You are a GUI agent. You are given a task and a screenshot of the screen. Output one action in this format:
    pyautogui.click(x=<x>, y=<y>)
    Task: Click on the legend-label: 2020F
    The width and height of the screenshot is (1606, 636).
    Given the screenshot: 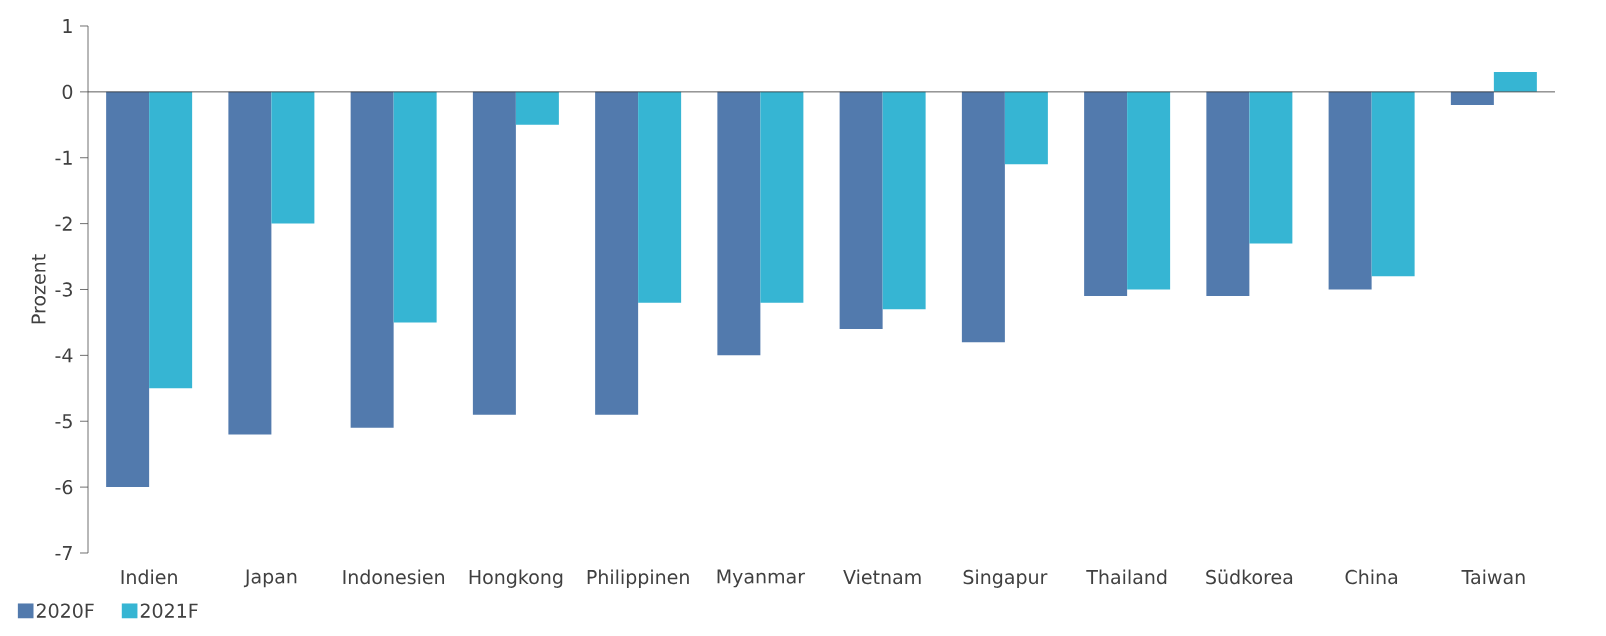 What is the action you would take?
    pyautogui.click(x=65, y=610)
    